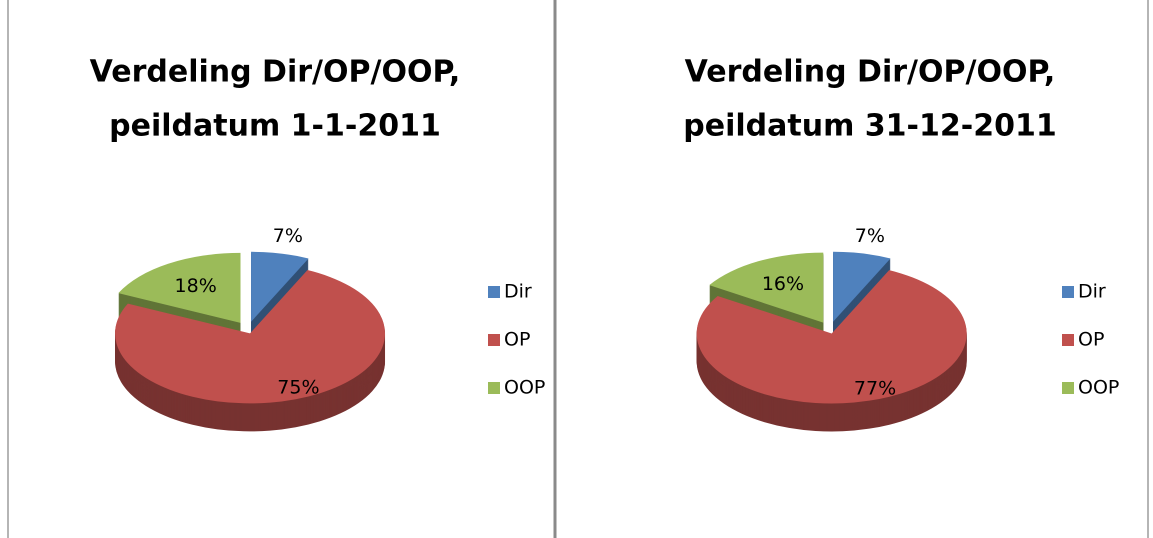  What do you see at coordinates (875, 389) in the screenshot?
I see `data-label: 77%` at bounding box center [875, 389].